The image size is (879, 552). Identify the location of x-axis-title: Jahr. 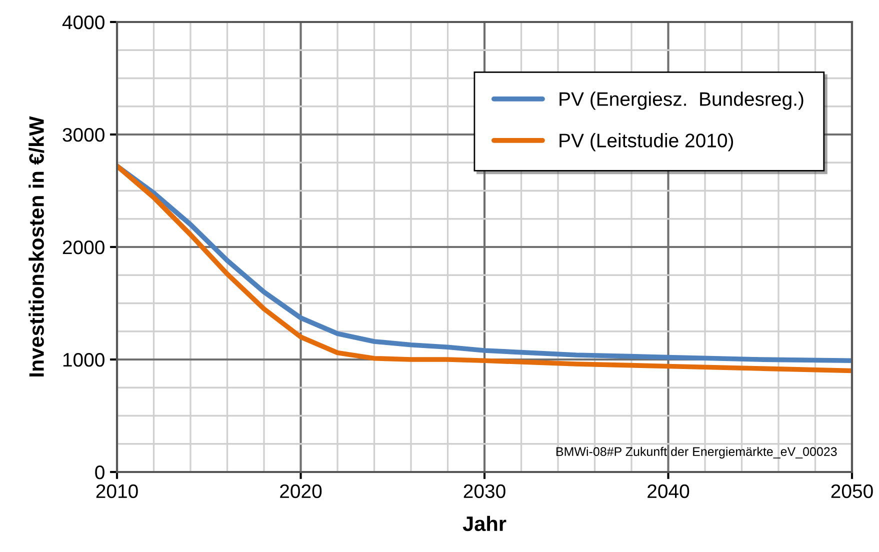
(484, 524).